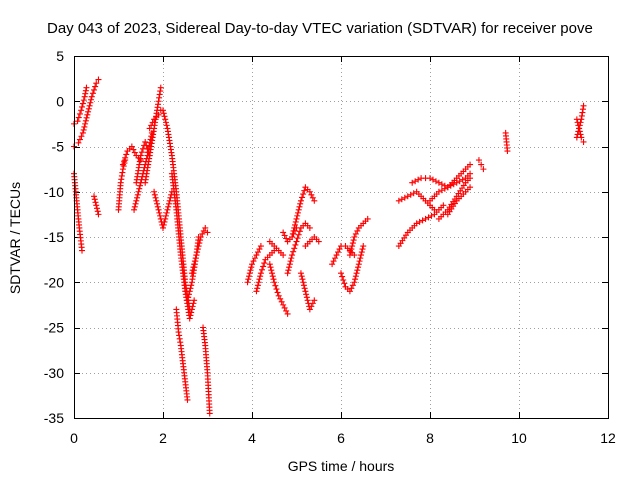  What do you see at coordinates (54, 237) in the screenshot?
I see `y-tick-label: -15` at bounding box center [54, 237].